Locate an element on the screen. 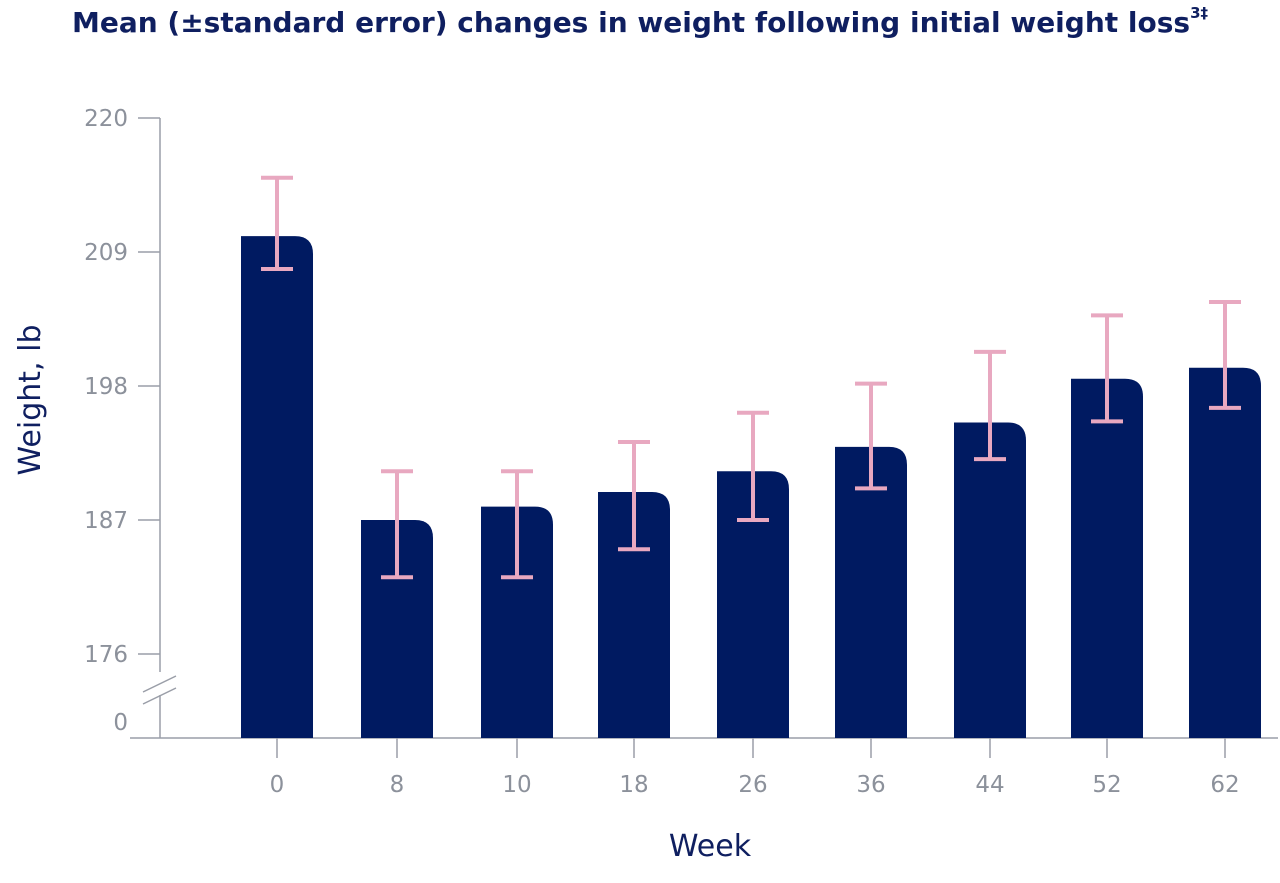 This screenshot has width=1280, height=883. y-tick-label: 0 is located at coordinates (120, 723).